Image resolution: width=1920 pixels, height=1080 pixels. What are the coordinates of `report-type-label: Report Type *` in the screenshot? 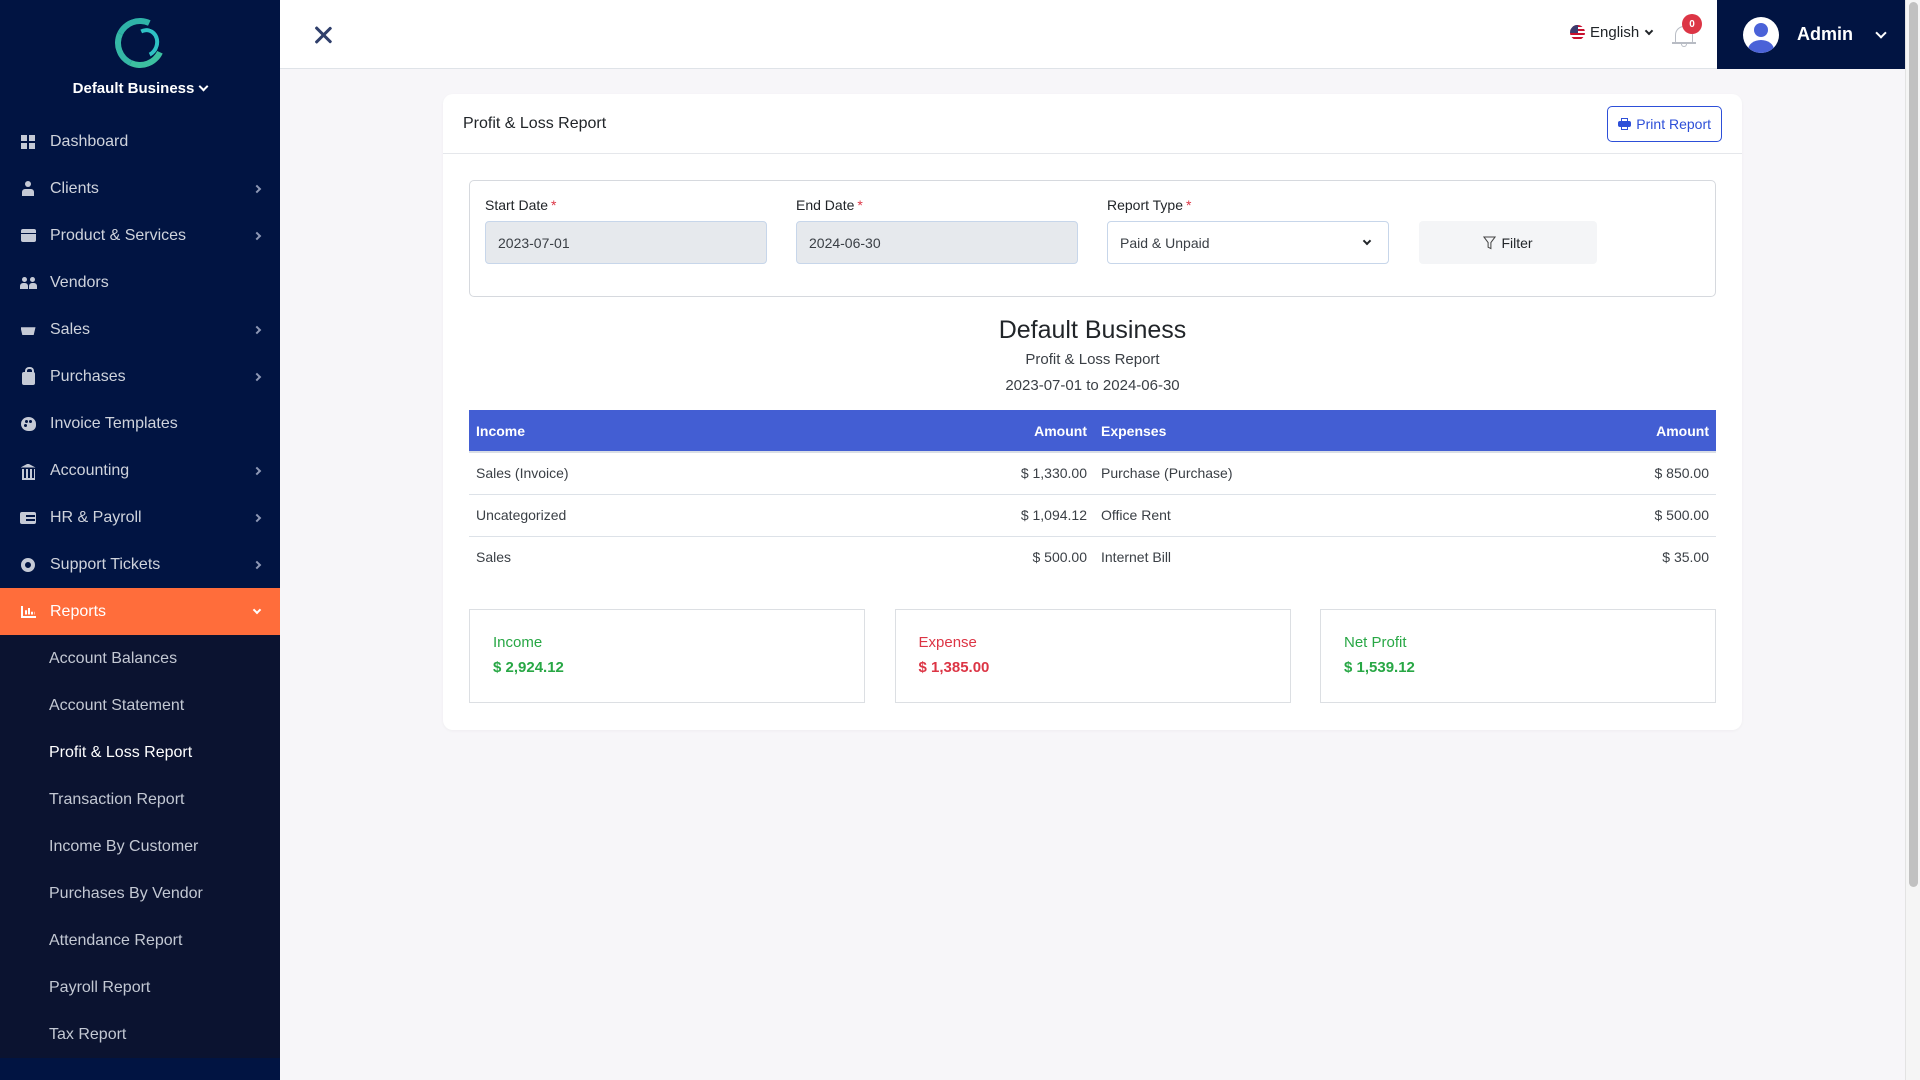 It's located at (1149, 205).